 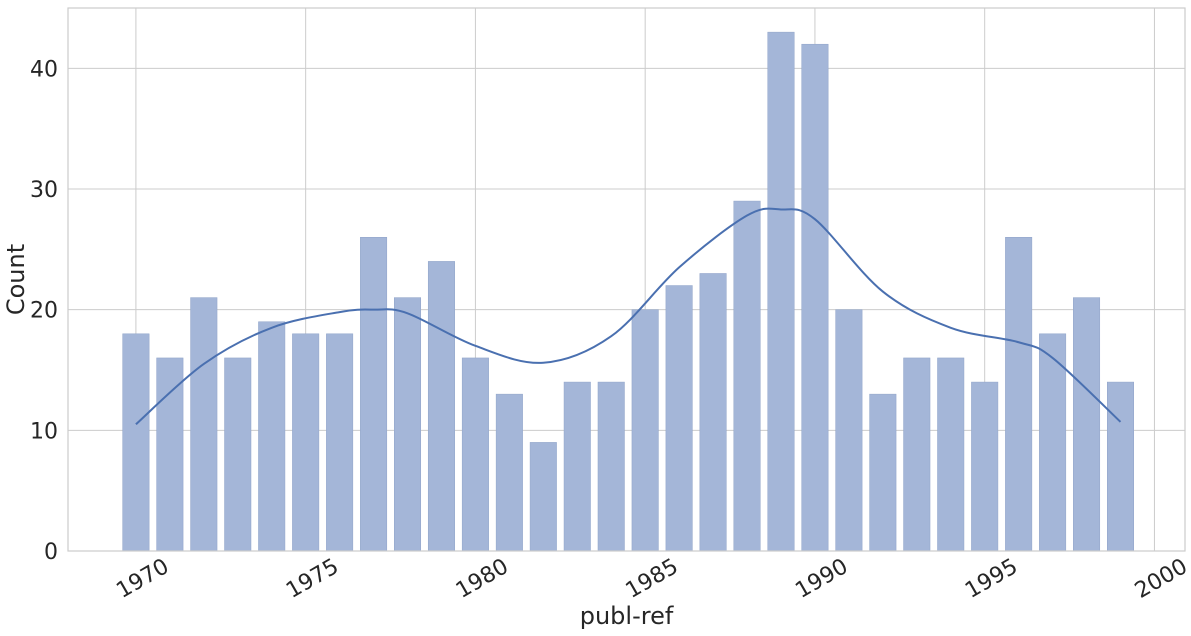 I want to click on y-tick-label: 40, so click(x=44, y=69).